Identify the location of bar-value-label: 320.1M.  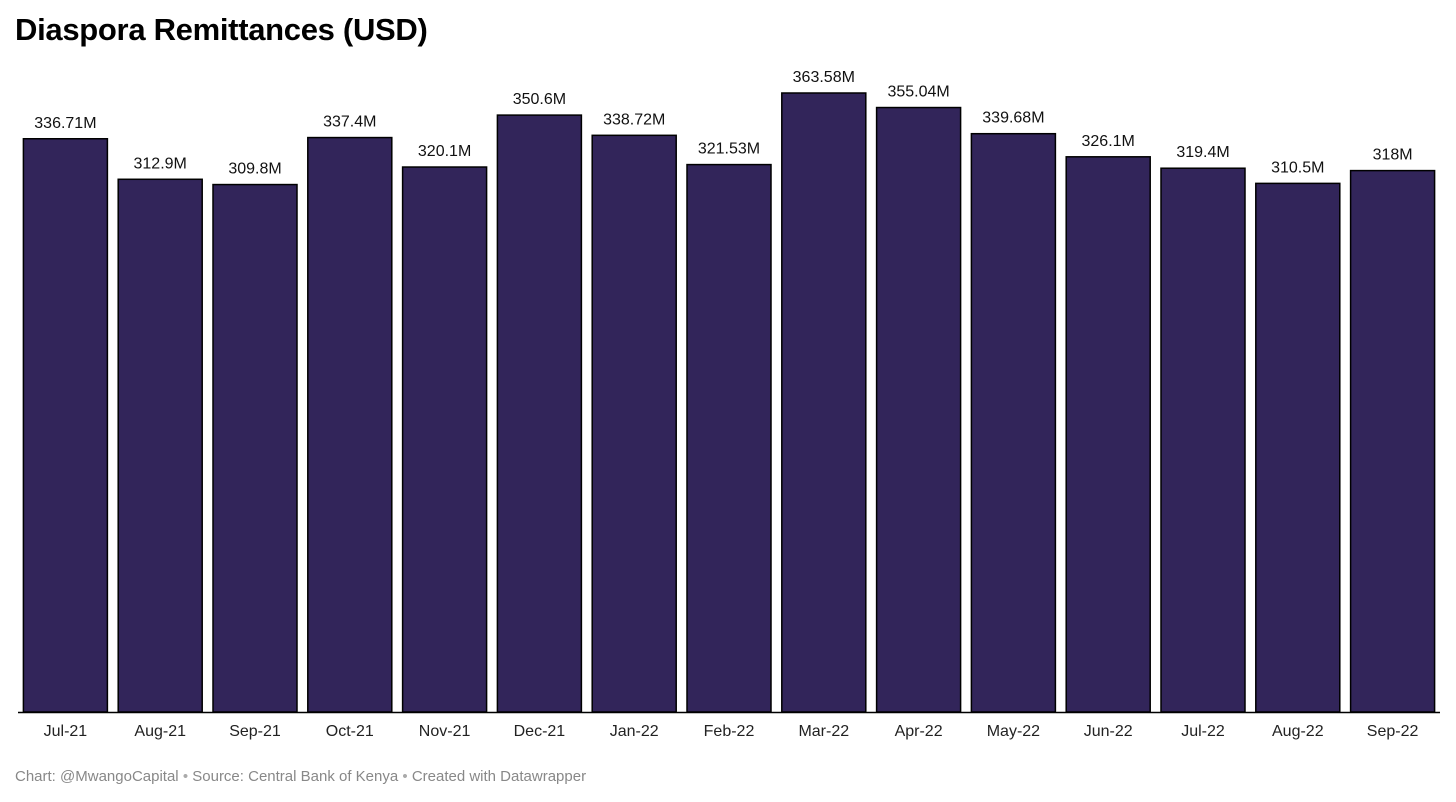
(444, 151).